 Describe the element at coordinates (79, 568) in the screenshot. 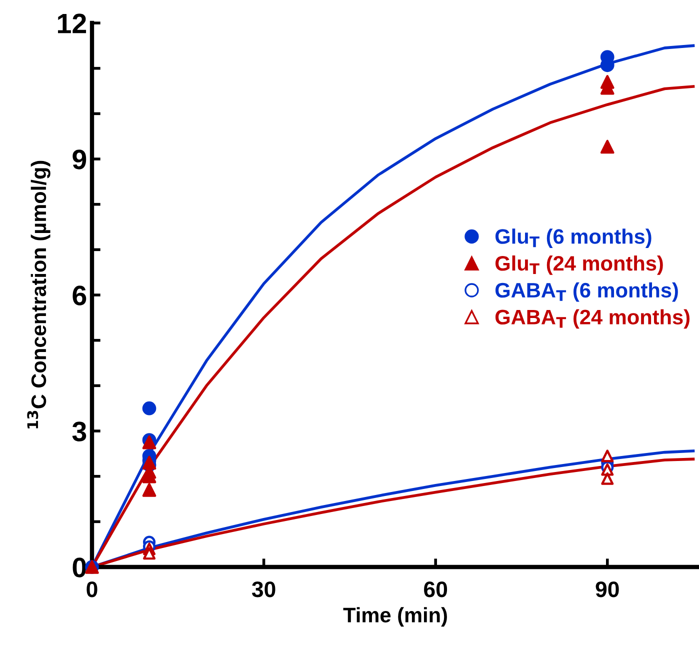

I see `y-tick-label: 0` at that location.